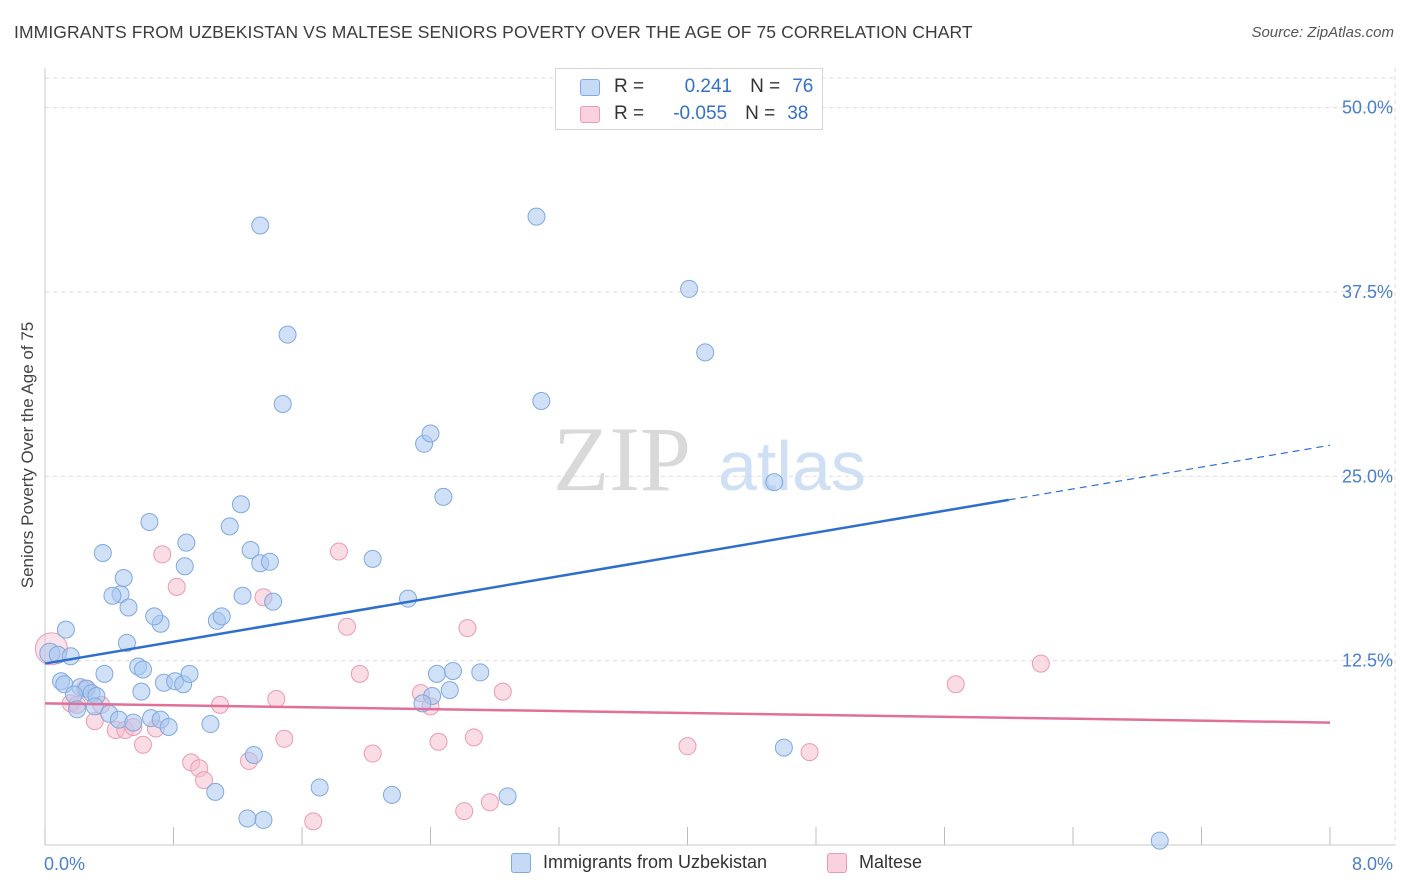  What do you see at coordinates (590, 114) in the screenshot?
I see `legend-swatch-pink` at bounding box center [590, 114].